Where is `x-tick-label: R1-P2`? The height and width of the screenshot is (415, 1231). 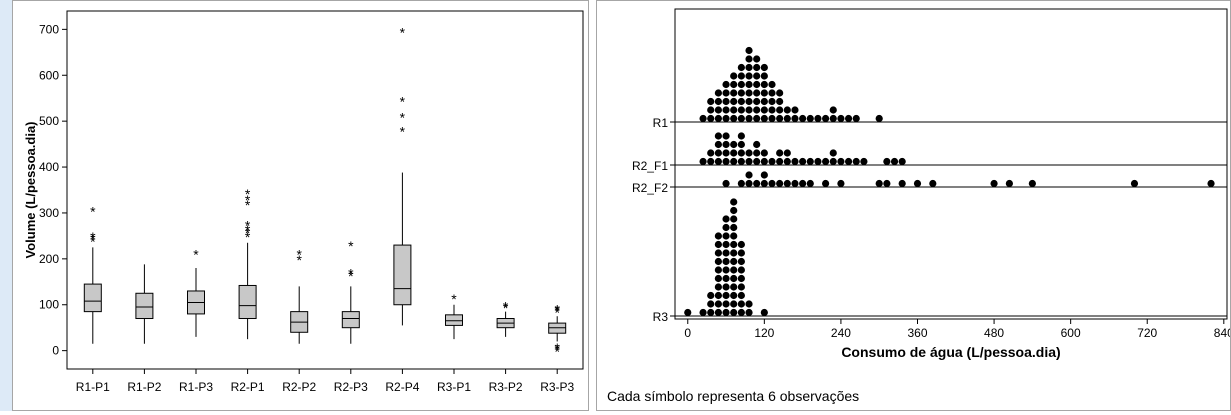
x-tick-label: R1-P2 is located at coordinates (144, 387).